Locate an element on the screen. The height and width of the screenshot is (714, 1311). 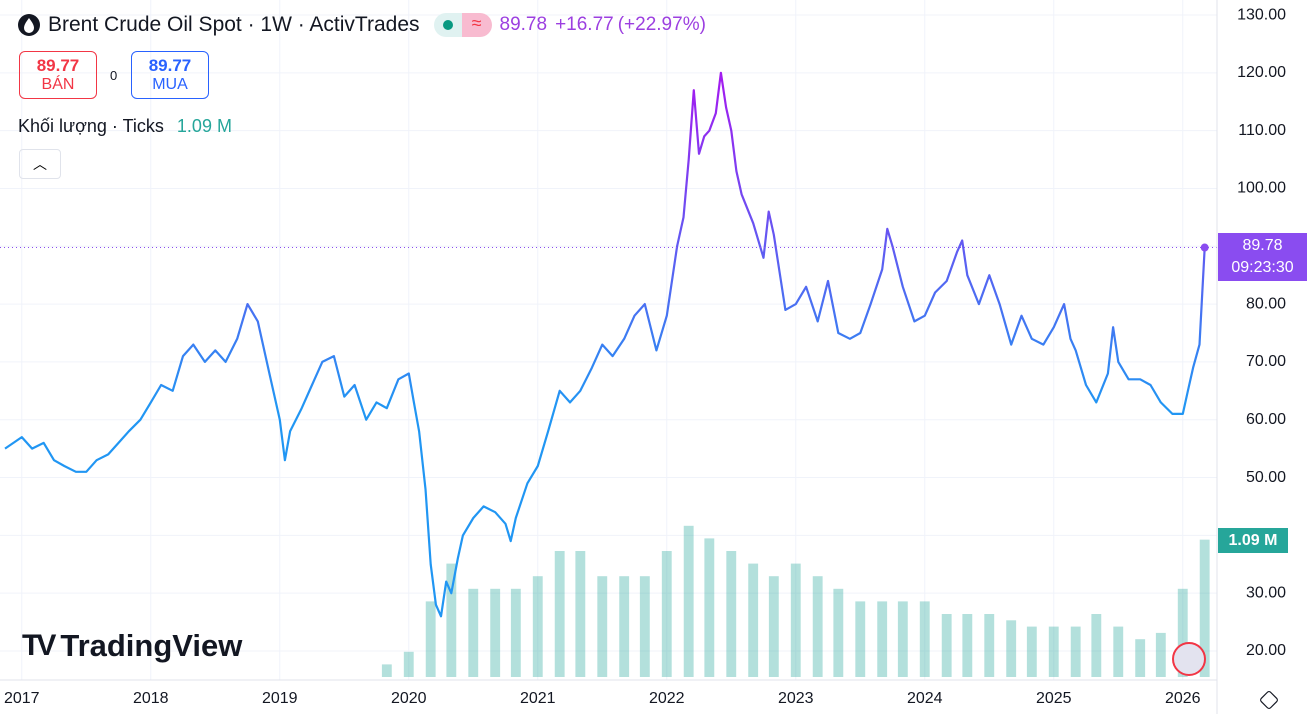
volume-label: Khối lượng · Ticks is located at coordinates (91, 126).